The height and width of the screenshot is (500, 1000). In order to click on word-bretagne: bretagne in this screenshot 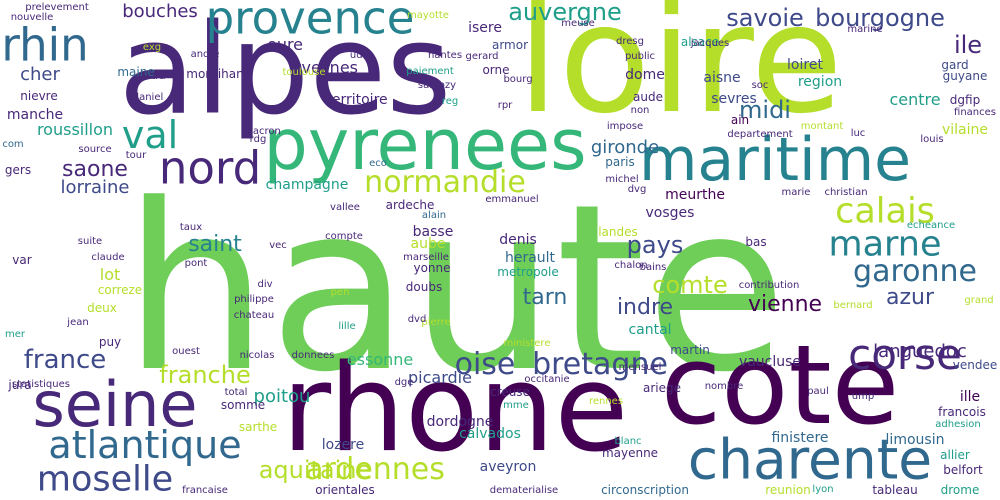, I will do `click(600, 364)`.